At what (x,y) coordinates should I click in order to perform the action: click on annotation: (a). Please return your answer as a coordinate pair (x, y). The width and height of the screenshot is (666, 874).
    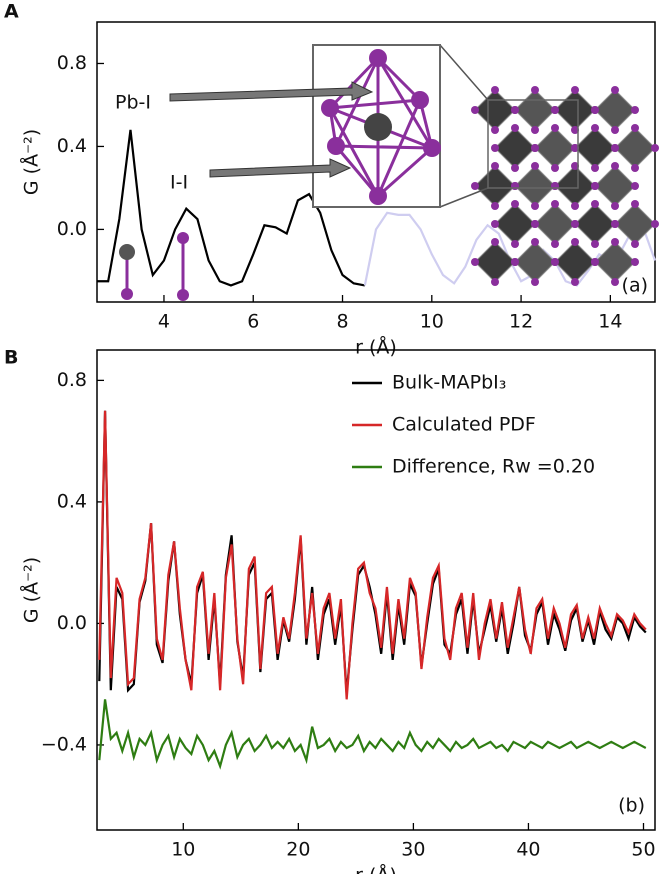
    Looking at the image, I should click on (635, 286).